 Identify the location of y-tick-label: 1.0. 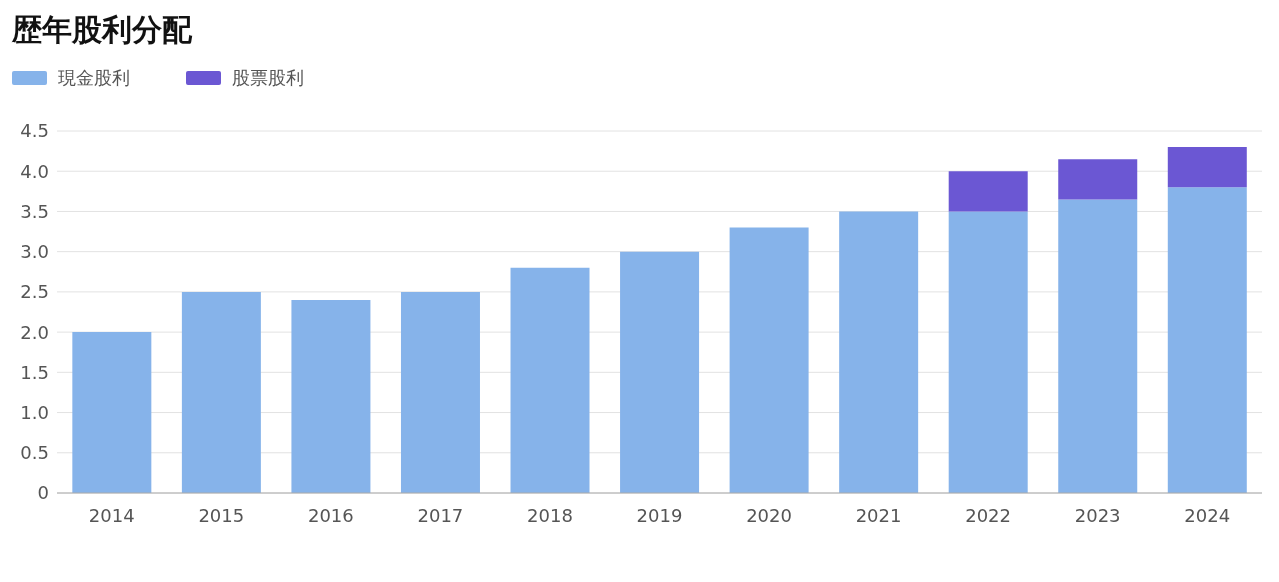
(34, 412).